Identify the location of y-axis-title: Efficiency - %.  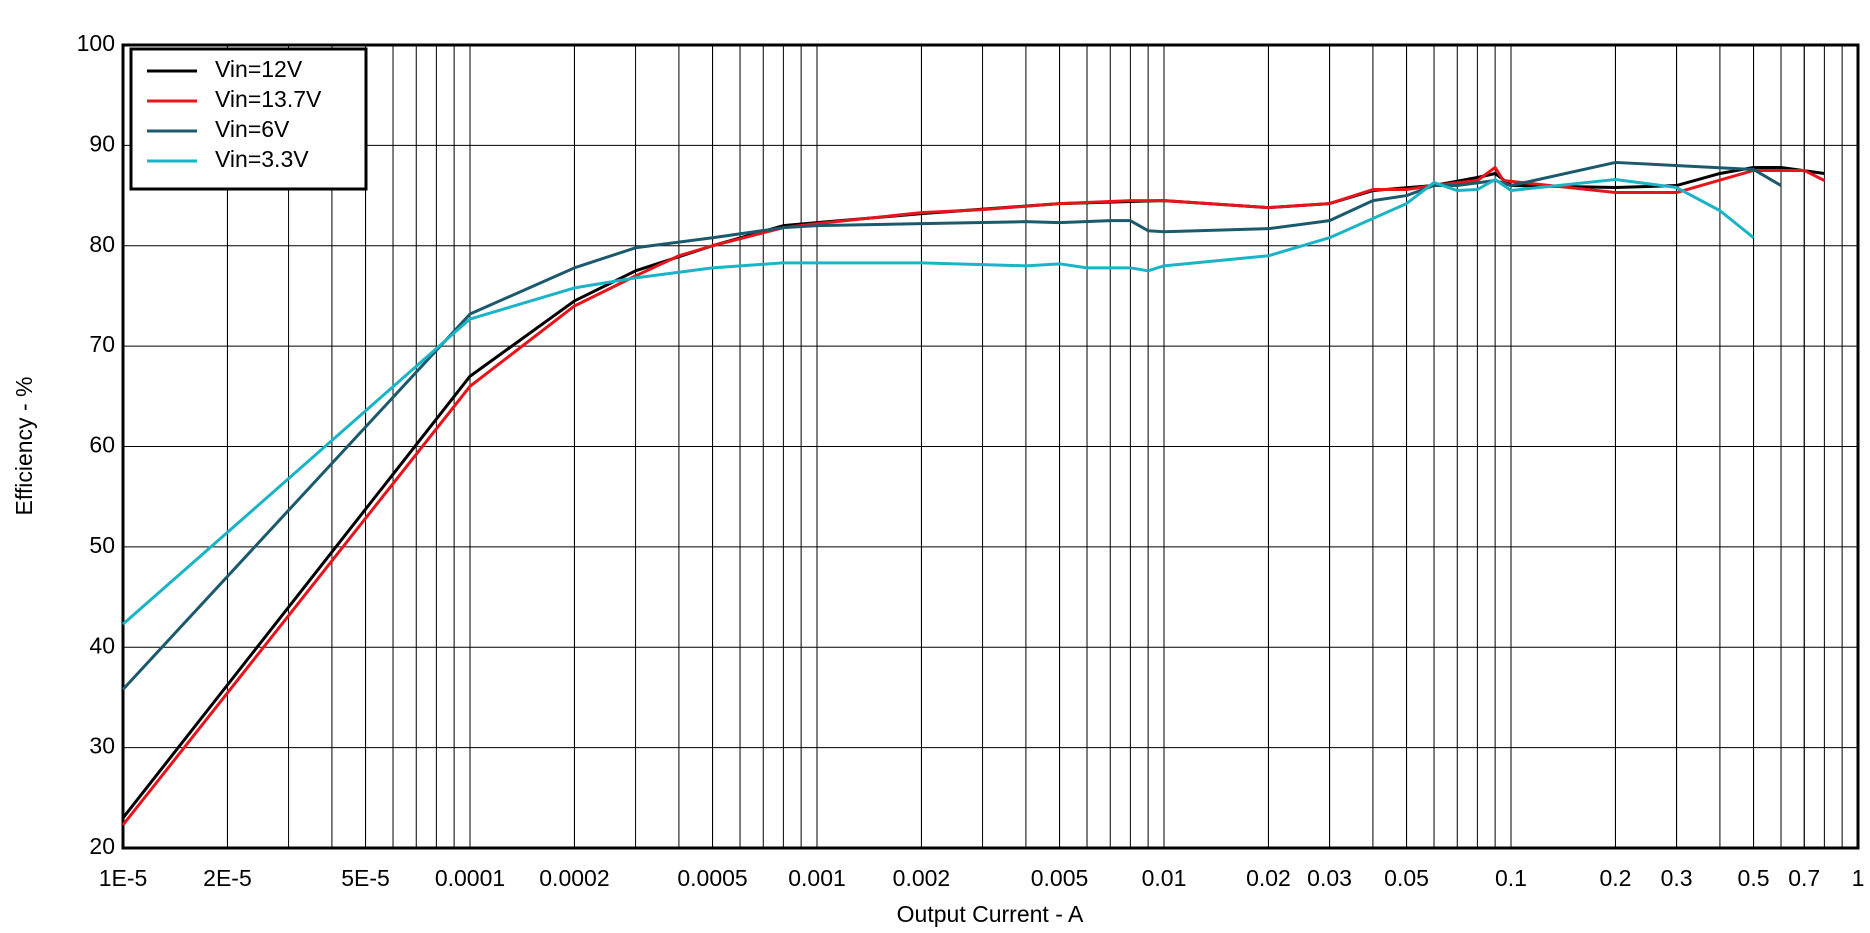
(24, 446).